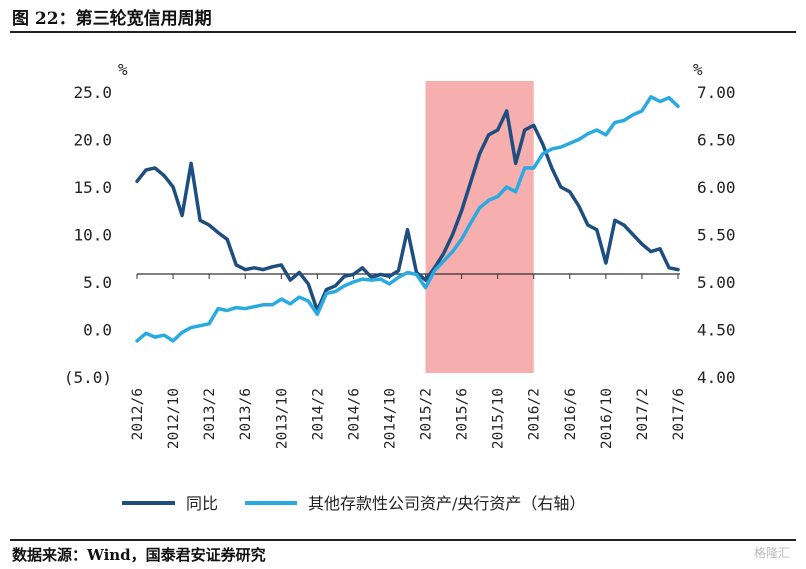  I want to click on watermark-logo: 格隆汇, so click(771, 553).